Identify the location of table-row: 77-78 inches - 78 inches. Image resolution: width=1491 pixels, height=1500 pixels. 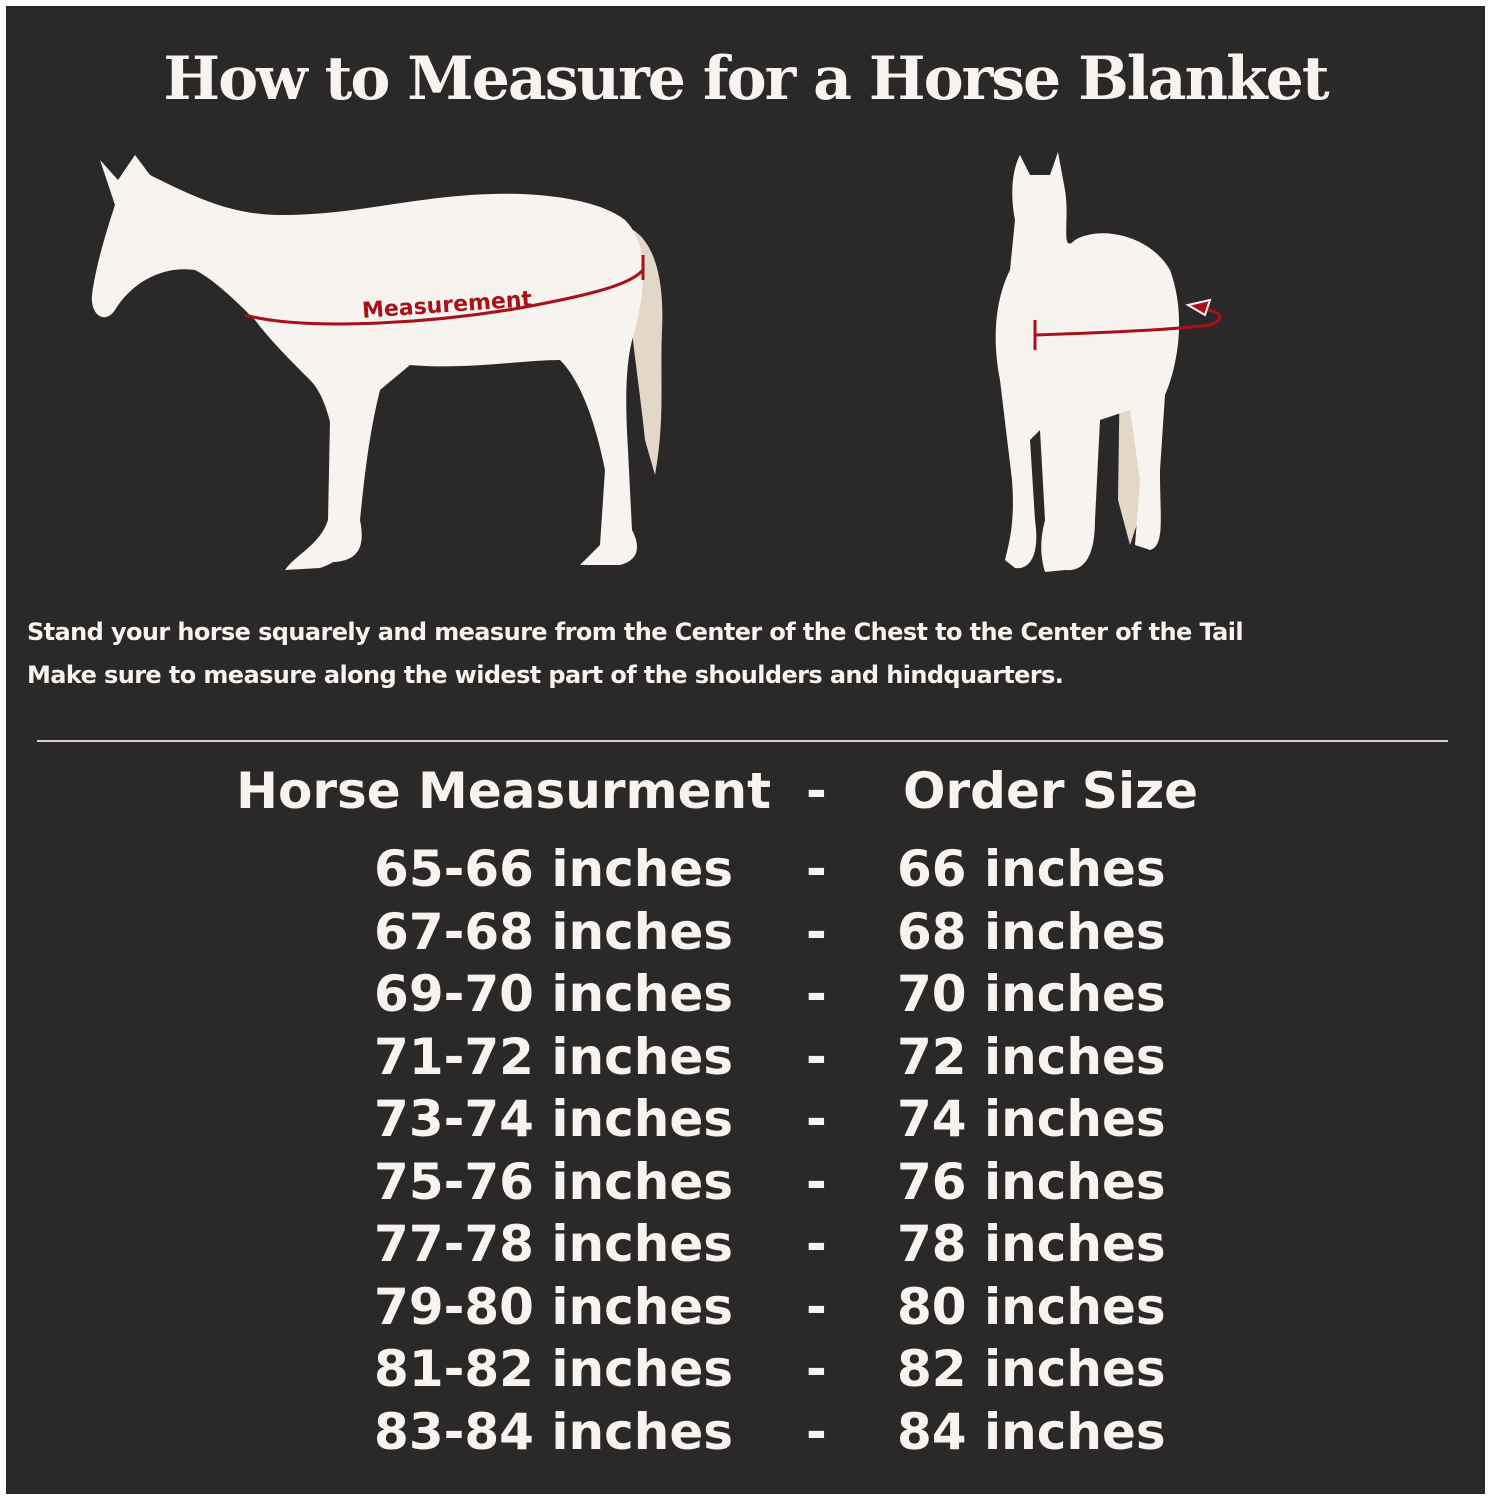
(745, 1246).